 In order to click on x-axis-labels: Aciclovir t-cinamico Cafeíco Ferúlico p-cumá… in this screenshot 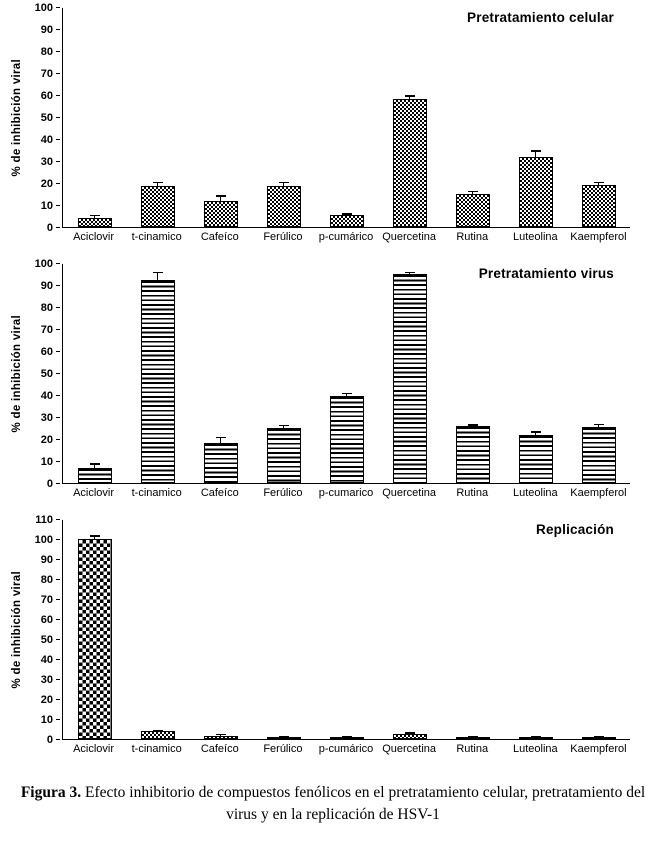, I will do `click(346, 236)`.